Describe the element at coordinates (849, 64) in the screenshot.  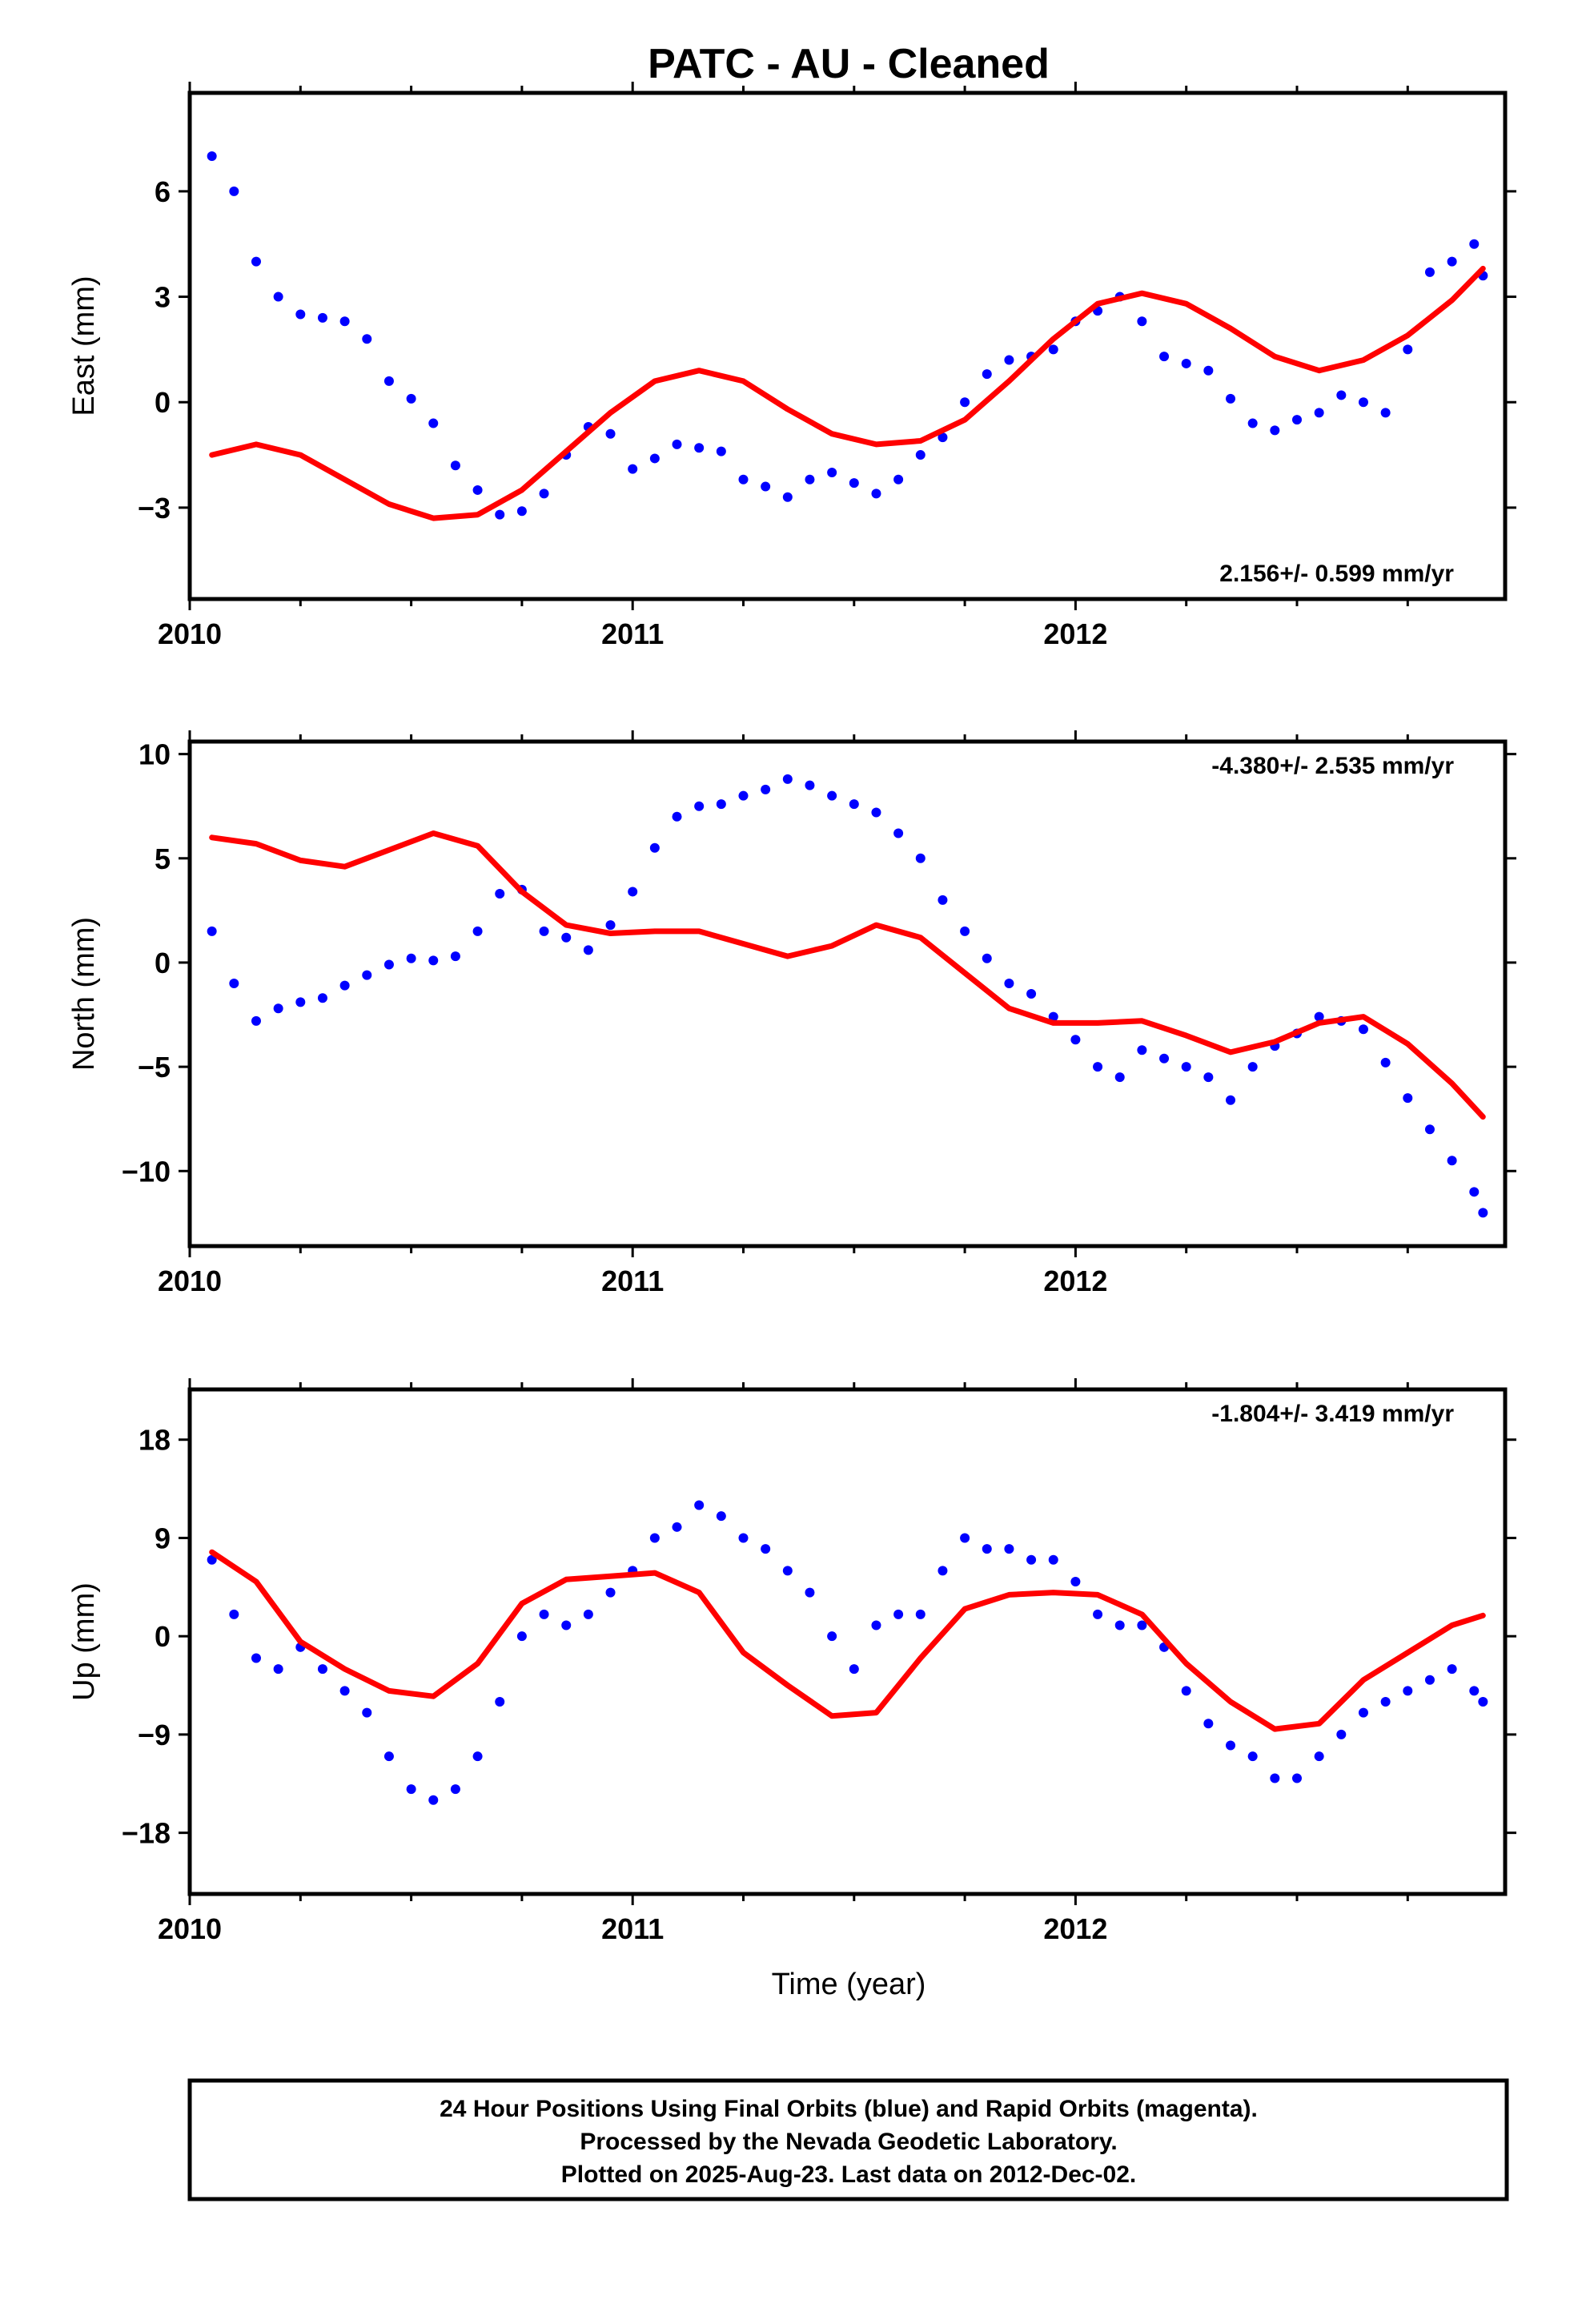
I see `chart-title: PATC - AU - Cleaned` at that location.